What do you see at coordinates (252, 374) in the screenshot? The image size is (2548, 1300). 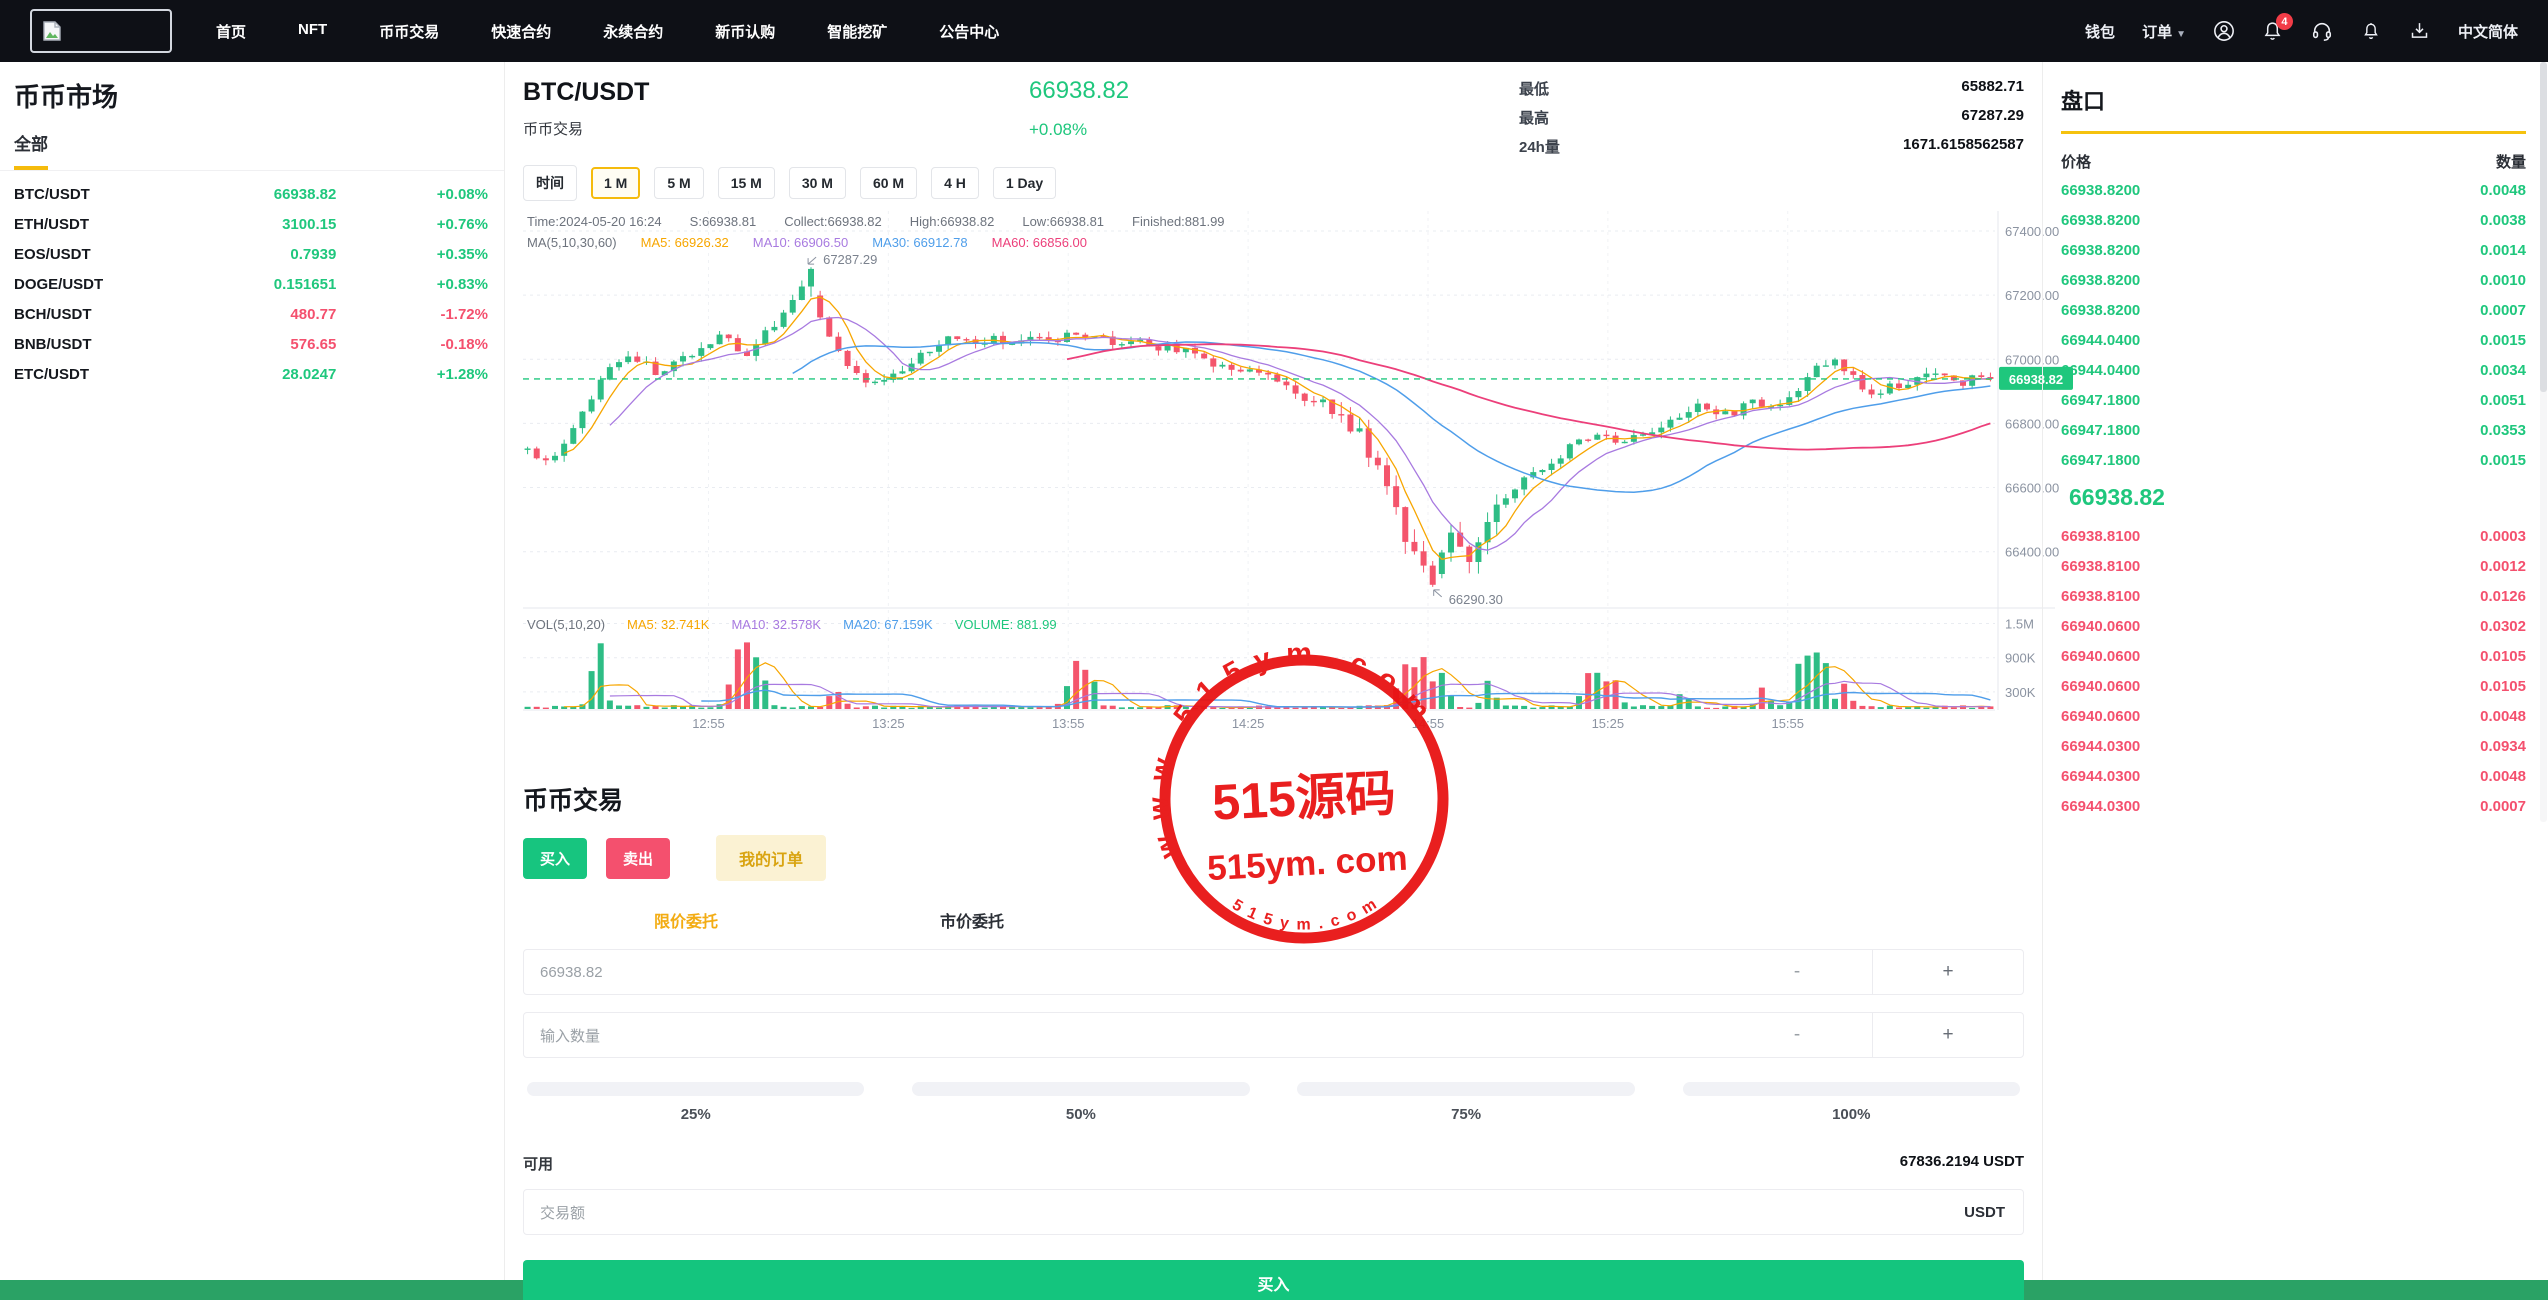 I see `market-row: ETC/USDT 28.0247 +1.28%` at bounding box center [252, 374].